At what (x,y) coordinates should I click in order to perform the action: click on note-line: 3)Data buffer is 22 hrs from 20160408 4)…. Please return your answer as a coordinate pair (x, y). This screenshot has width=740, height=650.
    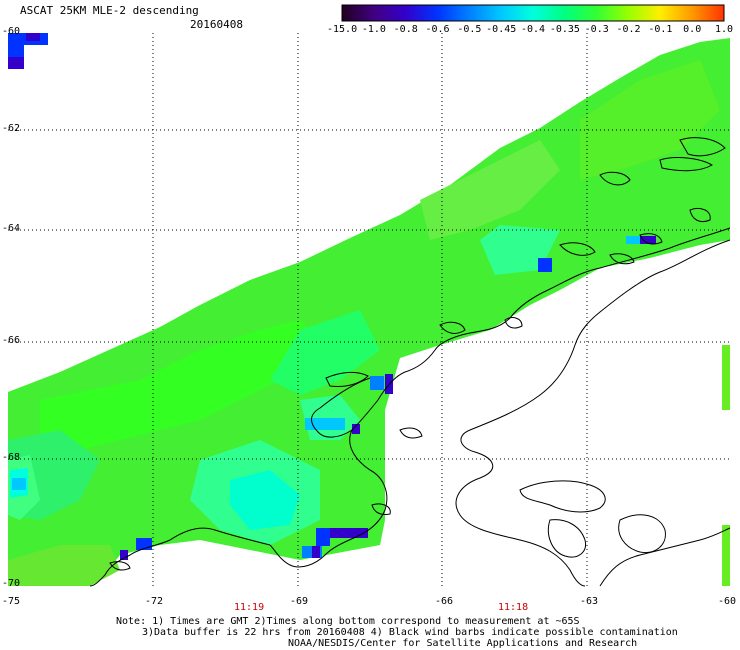
    Looking at the image, I should click on (410, 632).